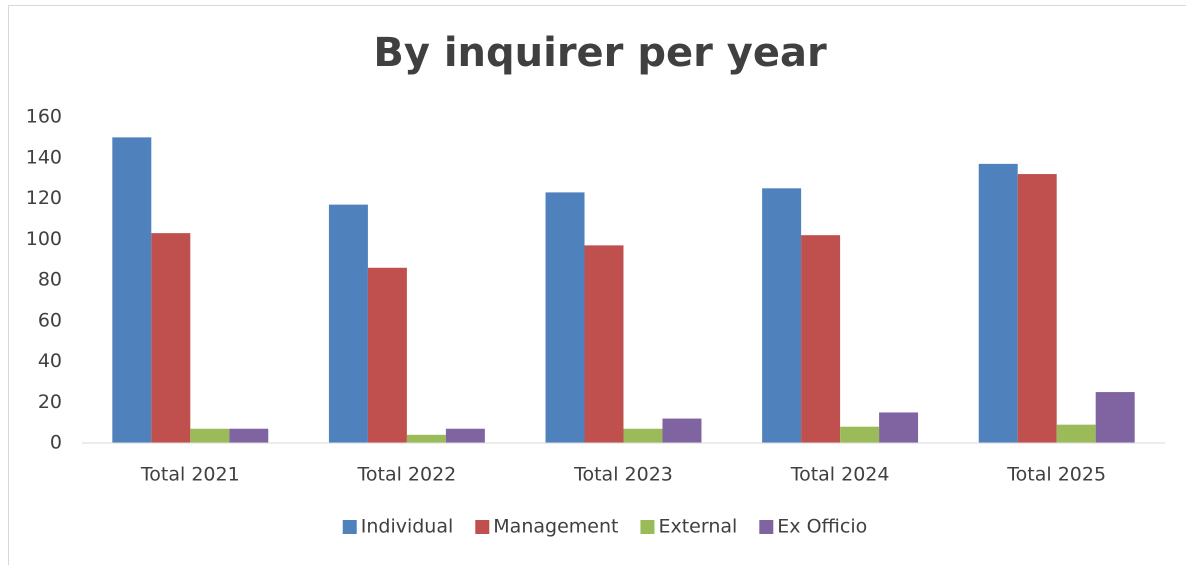 The image size is (1186, 565). I want to click on legend-label: Management, so click(555, 527).